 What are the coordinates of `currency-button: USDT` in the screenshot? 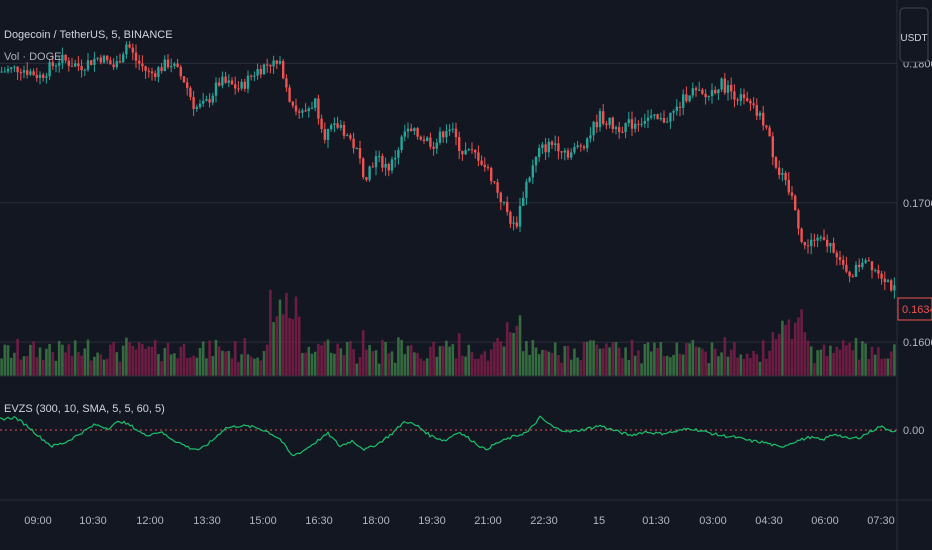 It's located at (914, 35).